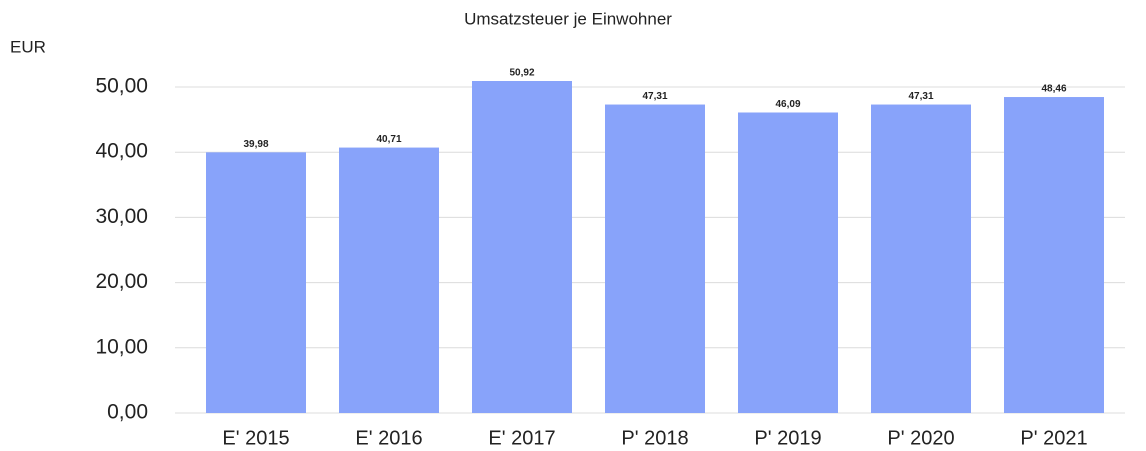  I want to click on x-tick-label: P' 2020, so click(920, 438).